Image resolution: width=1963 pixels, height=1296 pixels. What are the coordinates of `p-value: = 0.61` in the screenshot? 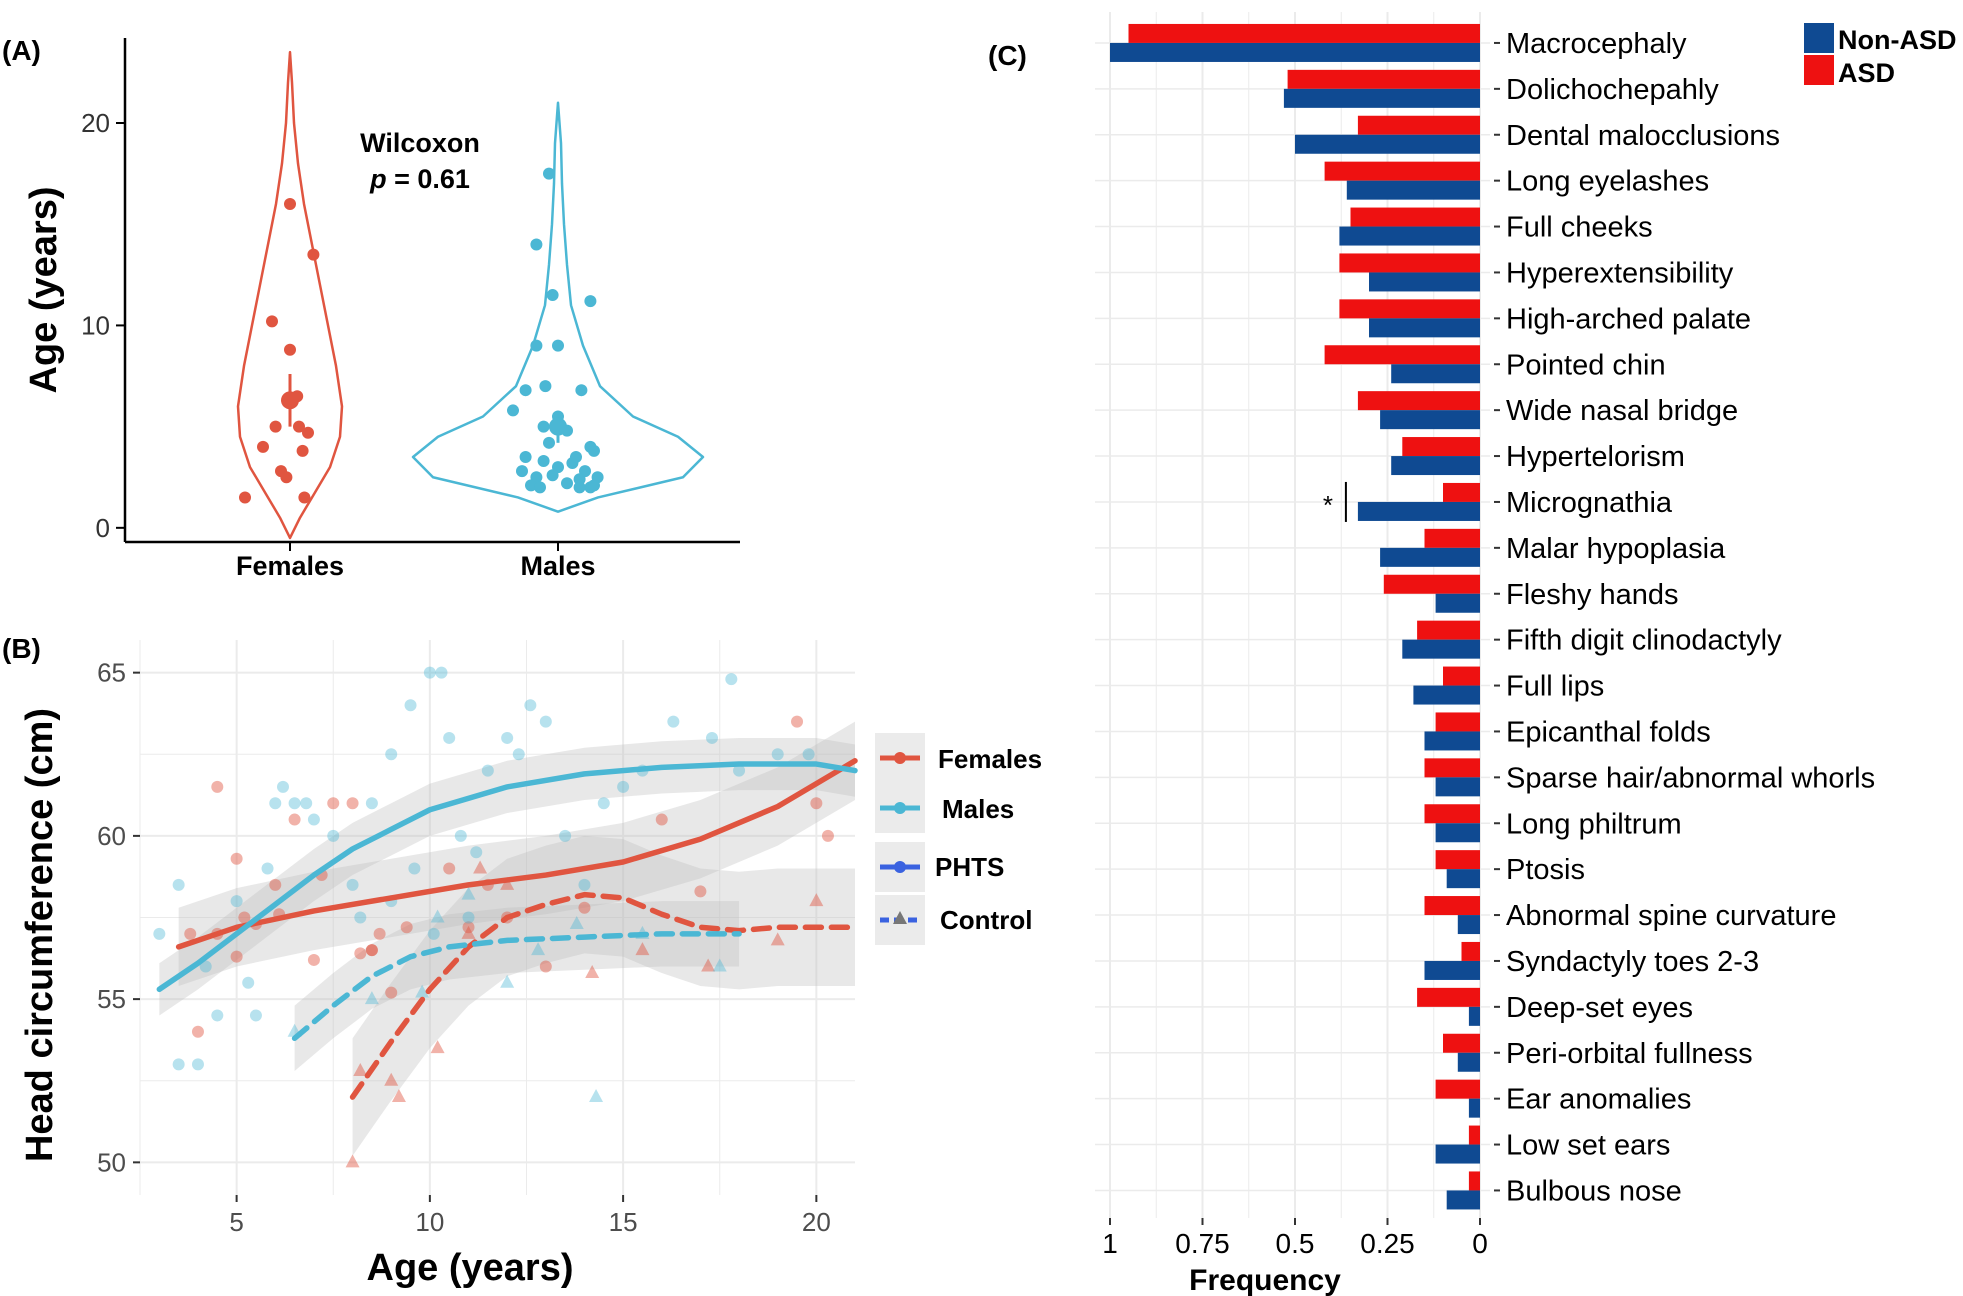 It's located at (428, 179).